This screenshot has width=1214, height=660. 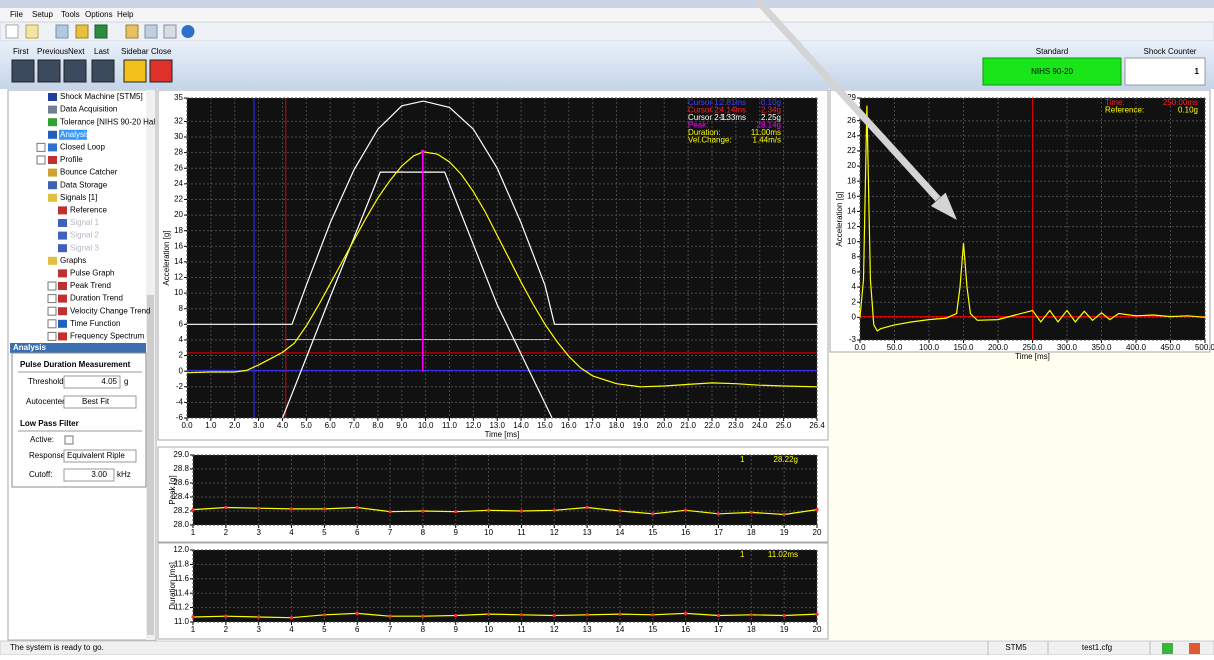 I want to click on tree-item: Peak Trend, so click(x=90, y=285).